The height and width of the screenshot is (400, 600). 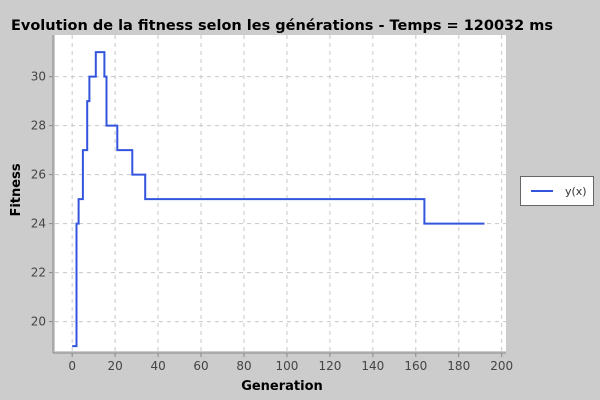 I want to click on x-tick-label: 120, so click(x=329, y=366).